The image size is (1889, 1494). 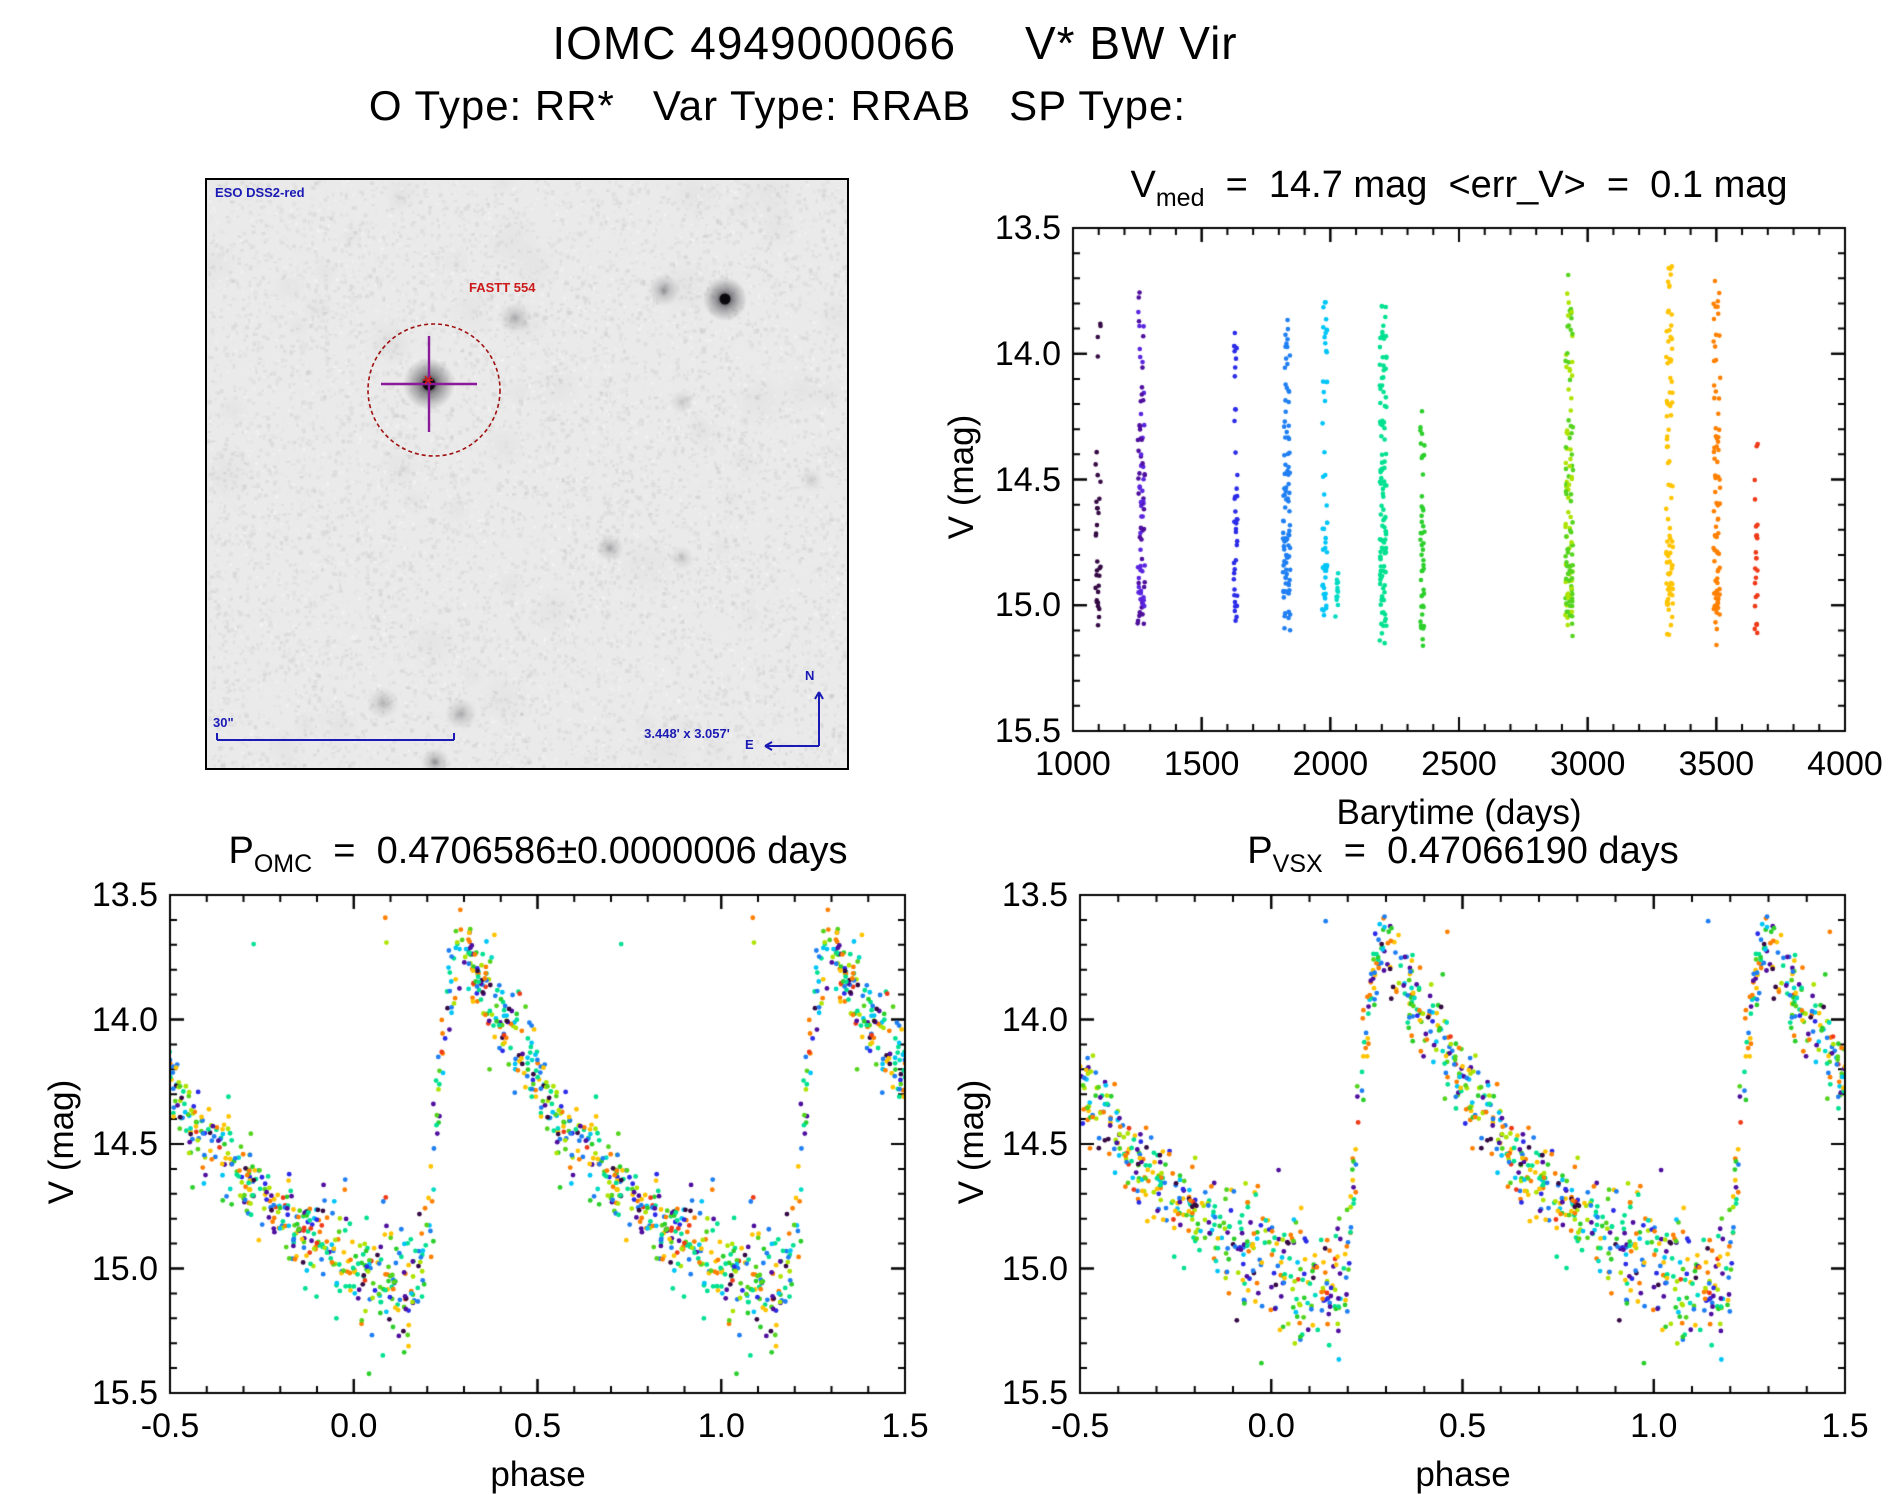 What do you see at coordinates (1845, 764) in the screenshot?
I see `x-tick-label: 4000` at bounding box center [1845, 764].